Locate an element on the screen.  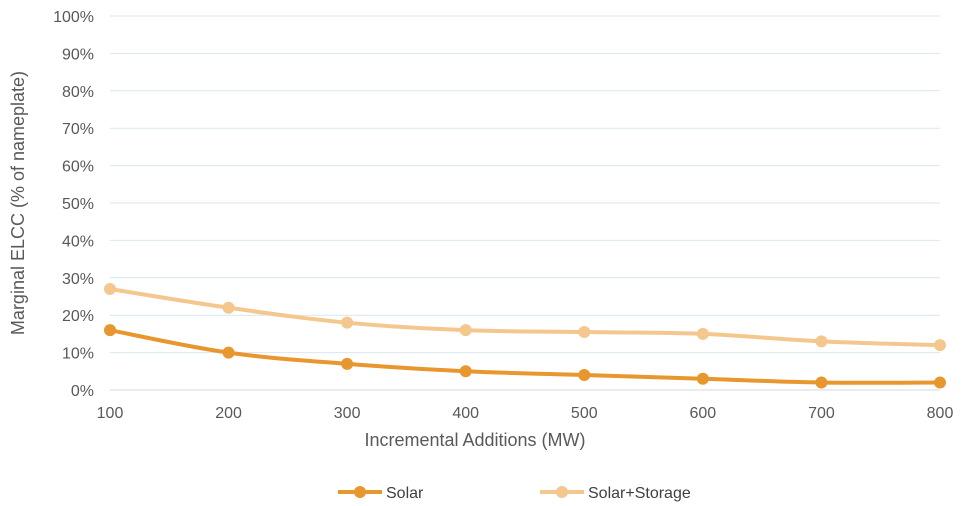
x-tick-label: 600 is located at coordinates (703, 413).